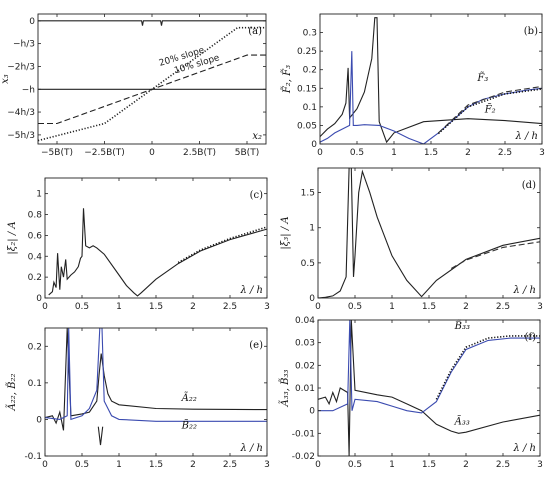  What do you see at coordinates (287, 79) in the screenshot?
I see `y-axis-label: F̃₂, F̃₃` at bounding box center [287, 79].